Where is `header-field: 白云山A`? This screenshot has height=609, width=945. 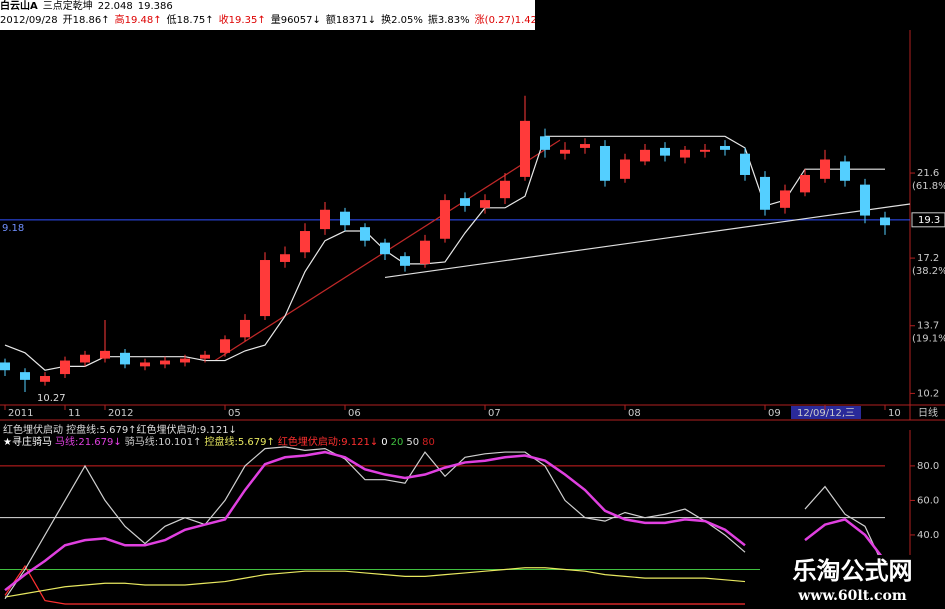 header-field: 白云山A is located at coordinates (19, 6).